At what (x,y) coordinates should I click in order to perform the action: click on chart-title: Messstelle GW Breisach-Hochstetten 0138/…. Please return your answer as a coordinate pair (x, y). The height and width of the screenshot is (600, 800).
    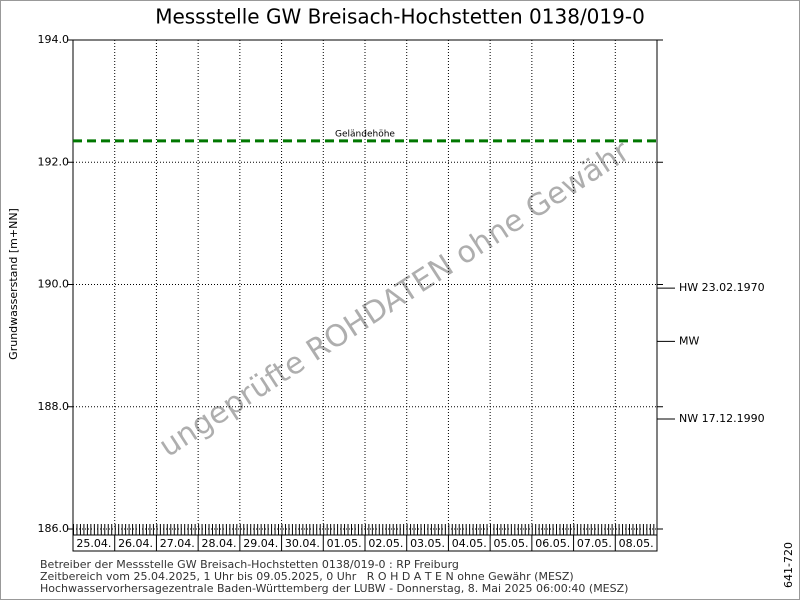
    Looking at the image, I should click on (400, 17).